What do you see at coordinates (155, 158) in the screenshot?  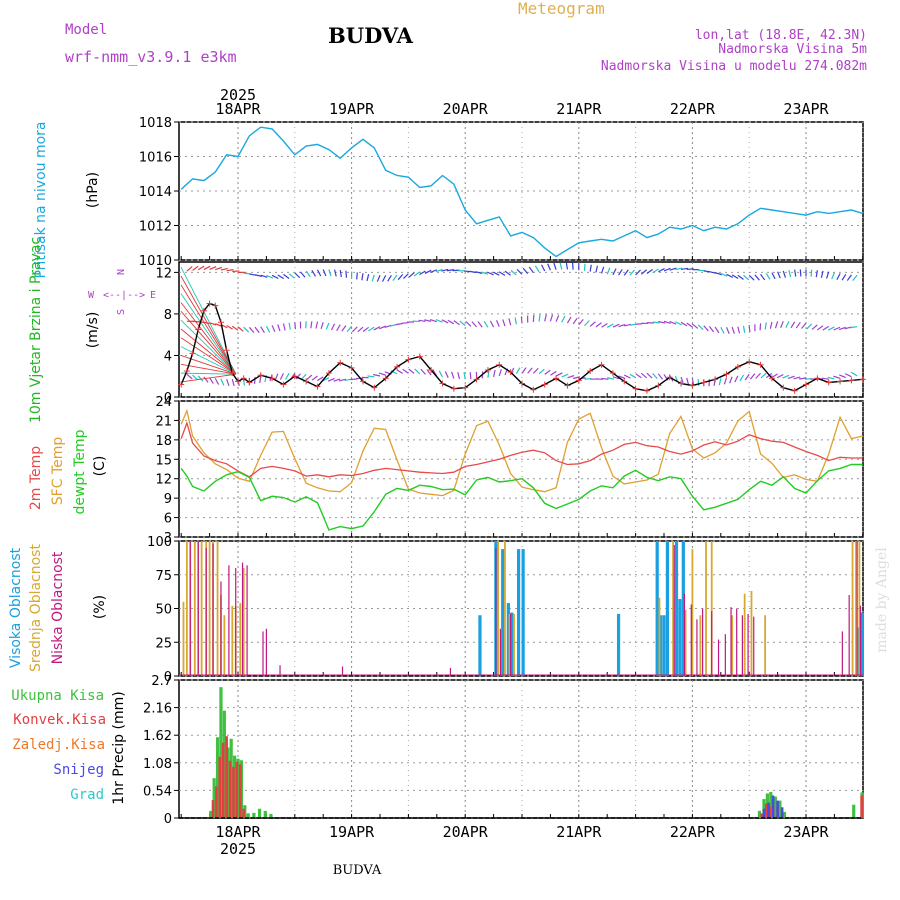 I see `pressure-tick-label: 1016` at bounding box center [155, 158].